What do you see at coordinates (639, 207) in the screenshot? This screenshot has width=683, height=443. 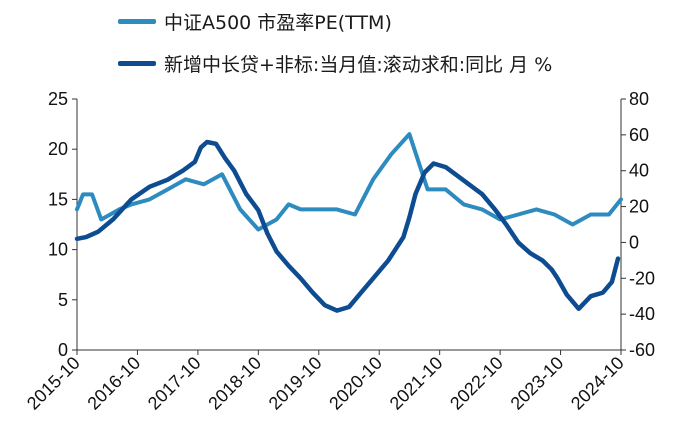 I see `right-tick-label: 20` at bounding box center [639, 207].